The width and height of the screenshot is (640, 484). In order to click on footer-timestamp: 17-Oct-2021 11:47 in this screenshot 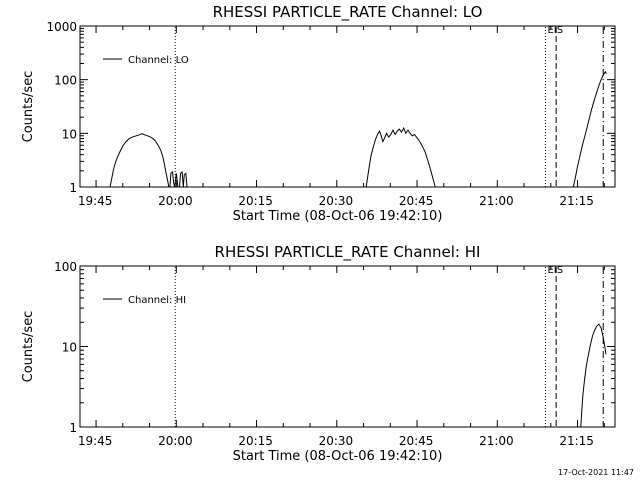, I will do `click(596, 472)`.